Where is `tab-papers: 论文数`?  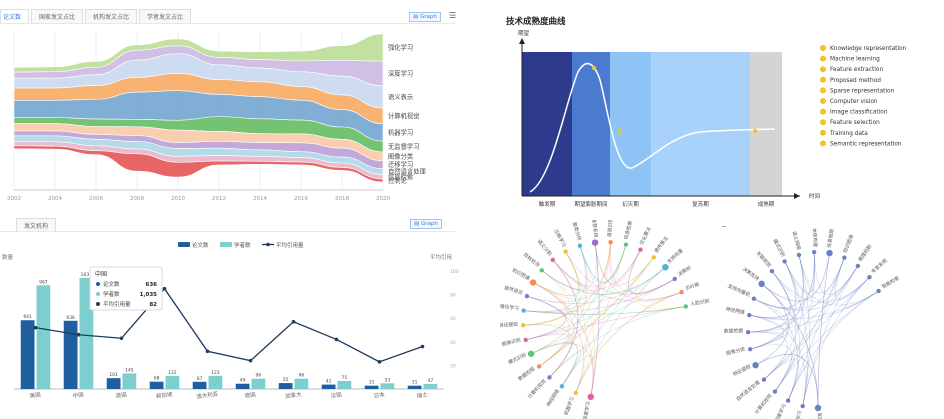
tab-papers: 论文数 is located at coordinates (15, 16).